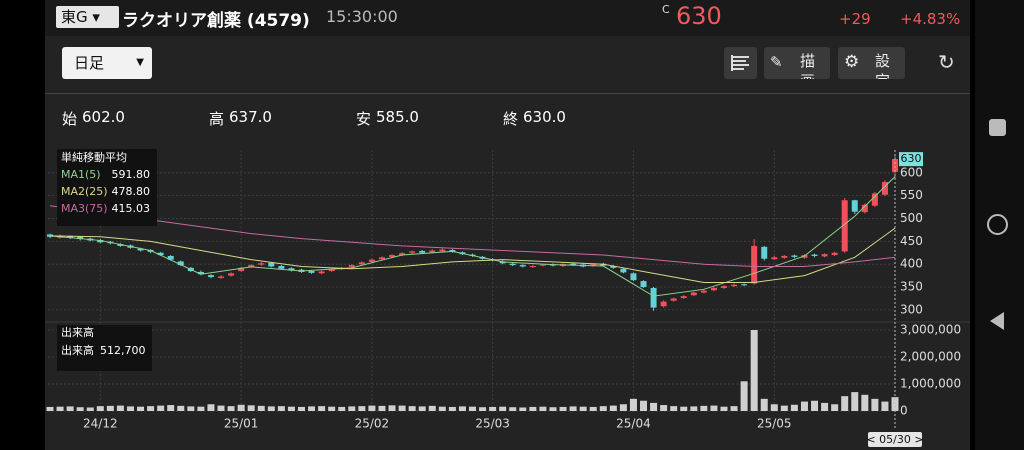  I want to click on separator, so click(507, 93).